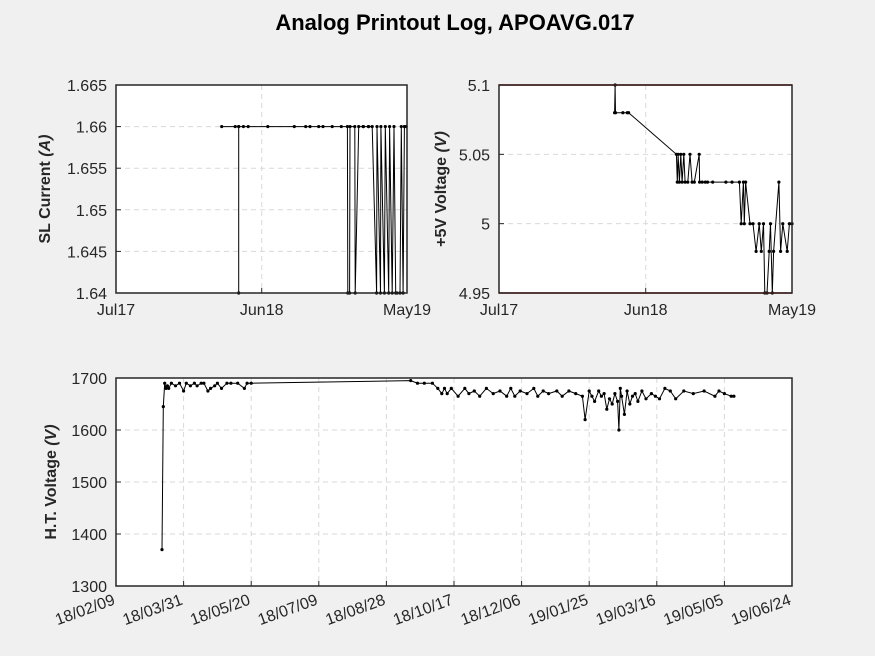 Image resolution: width=875 pixels, height=656 pixels. What do you see at coordinates (85, 610) in the screenshot?
I see `x-tick-label: 18/02/09` at bounding box center [85, 610].